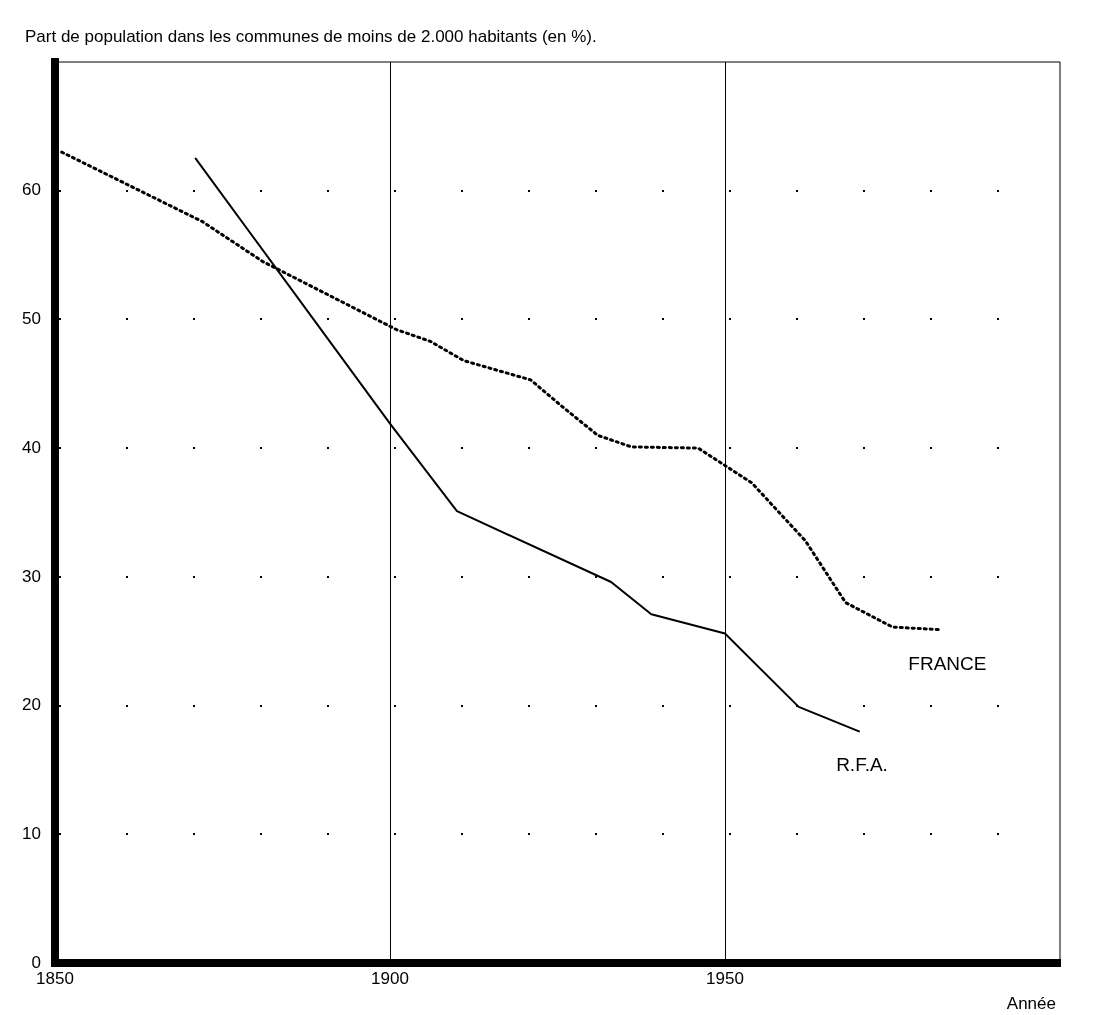 The image size is (1118, 1015). What do you see at coordinates (947, 663) in the screenshot?
I see `series-label: FRANCE` at bounding box center [947, 663].